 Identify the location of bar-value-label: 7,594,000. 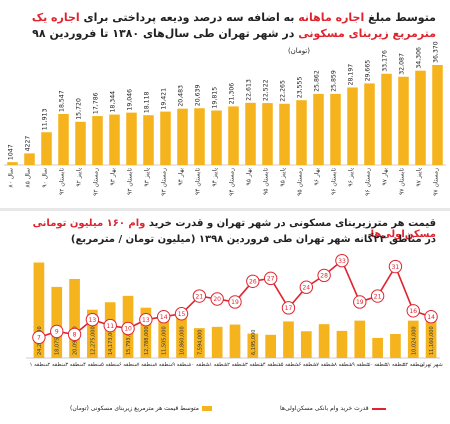
(200, 342).